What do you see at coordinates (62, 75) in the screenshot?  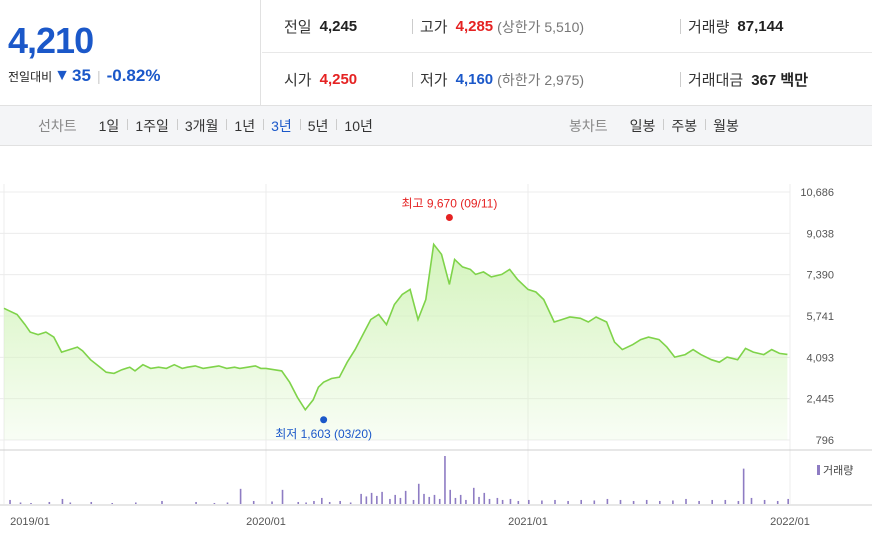 I see `down-arrow-icon: ▼` at bounding box center [62, 75].